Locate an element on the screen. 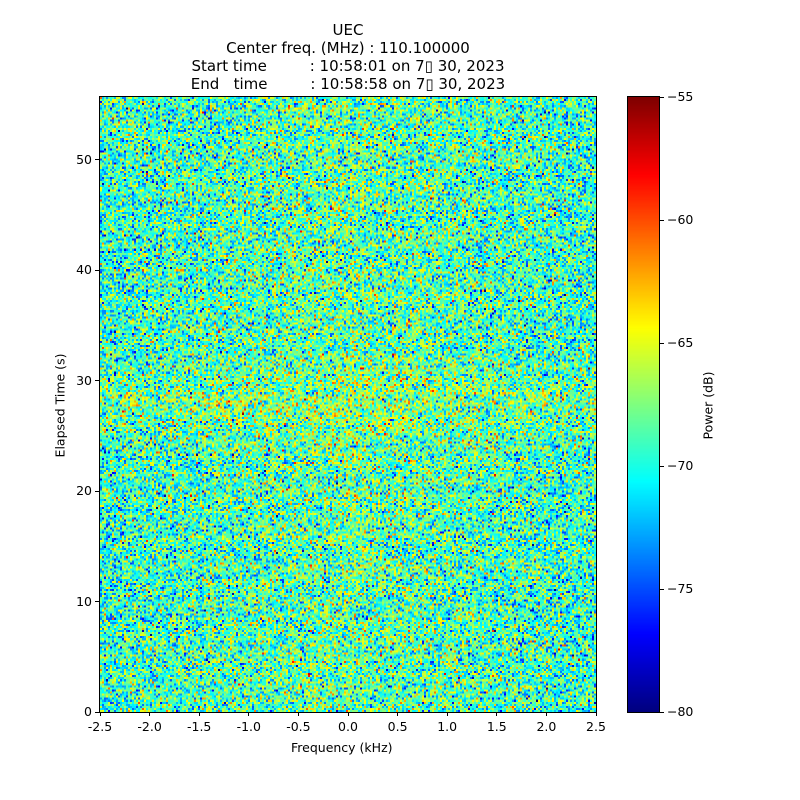  colorbar is located at coordinates (643, 404).